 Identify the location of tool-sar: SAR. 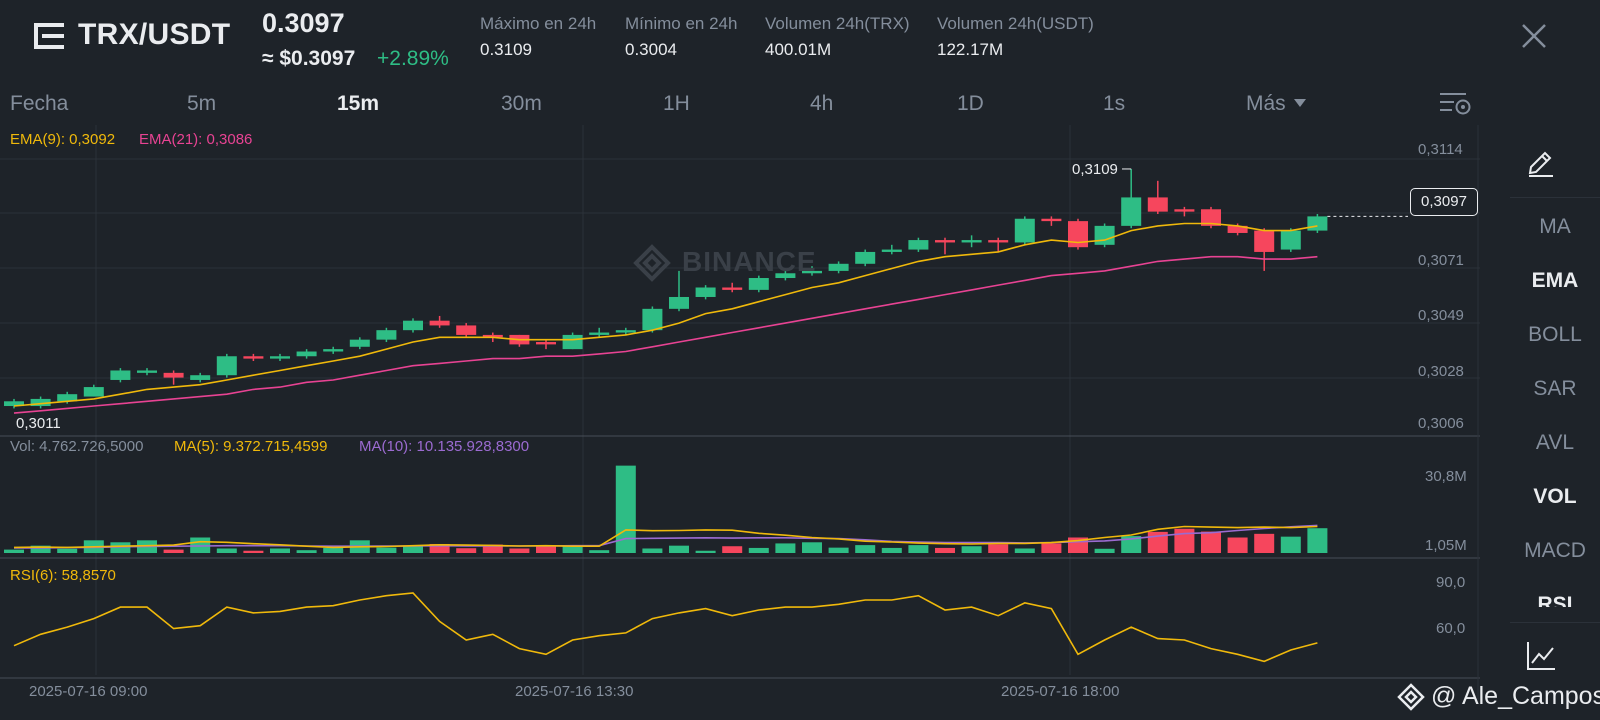
(1555, 388).